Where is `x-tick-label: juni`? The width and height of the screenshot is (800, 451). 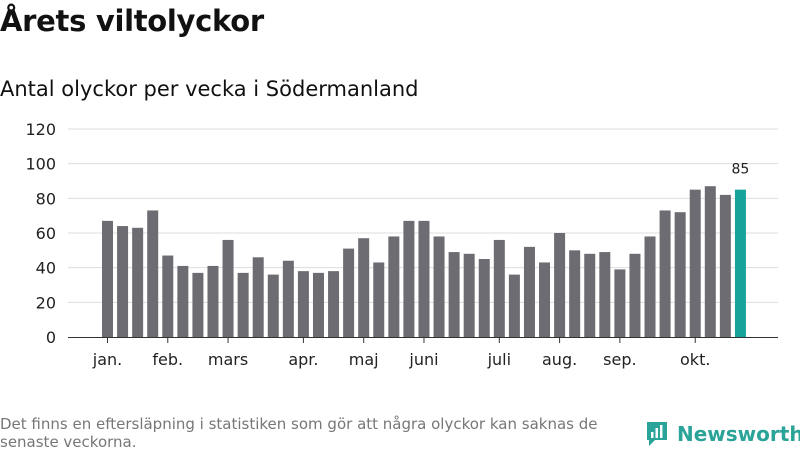
x-tick-label: juni is located at coordinates (423, 359).